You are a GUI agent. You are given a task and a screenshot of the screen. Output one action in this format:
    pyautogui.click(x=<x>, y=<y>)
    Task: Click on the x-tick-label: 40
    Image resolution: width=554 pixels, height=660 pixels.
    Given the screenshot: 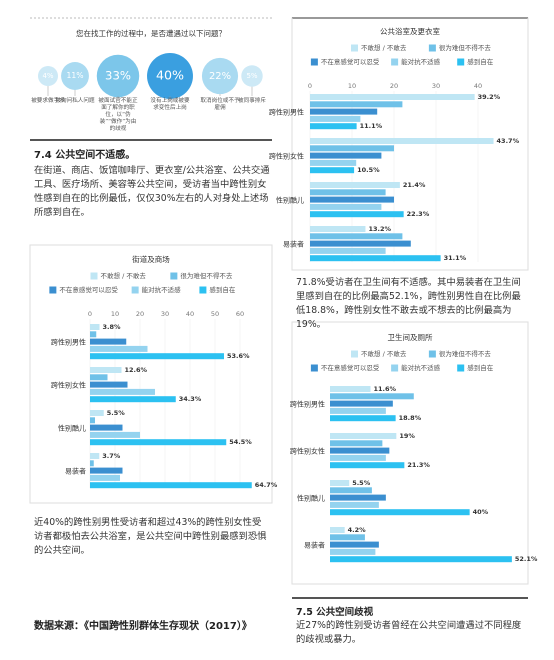 What is the action you would take?
    pyautogui.click(x=190, y=314)
    